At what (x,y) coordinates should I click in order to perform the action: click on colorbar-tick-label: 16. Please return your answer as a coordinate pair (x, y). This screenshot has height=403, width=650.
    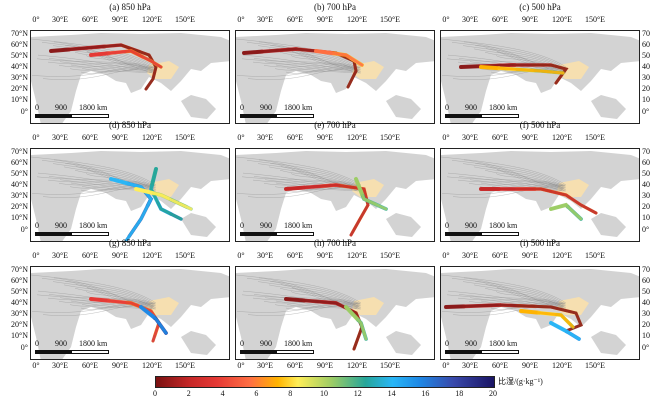
    Looking at the image, I should click on (425, 393).